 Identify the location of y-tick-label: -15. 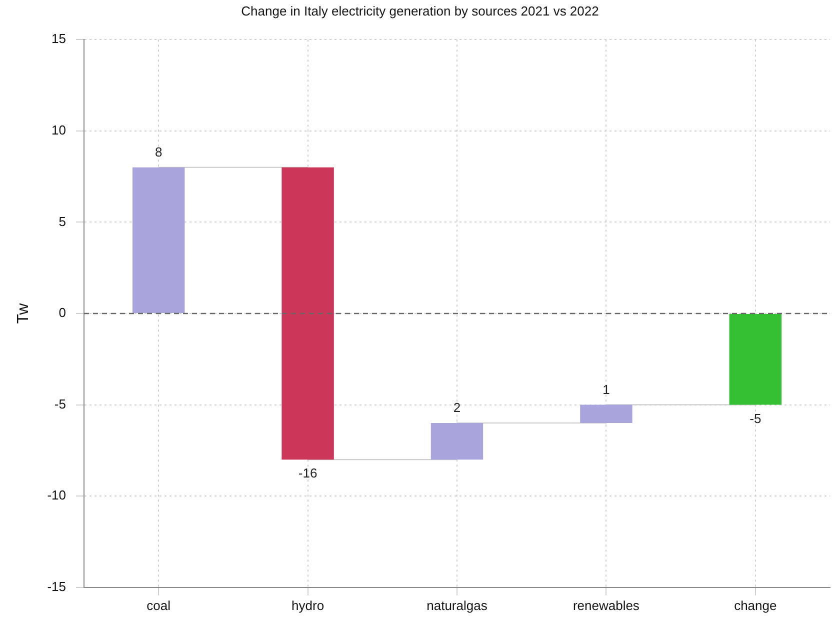
(56, 586).